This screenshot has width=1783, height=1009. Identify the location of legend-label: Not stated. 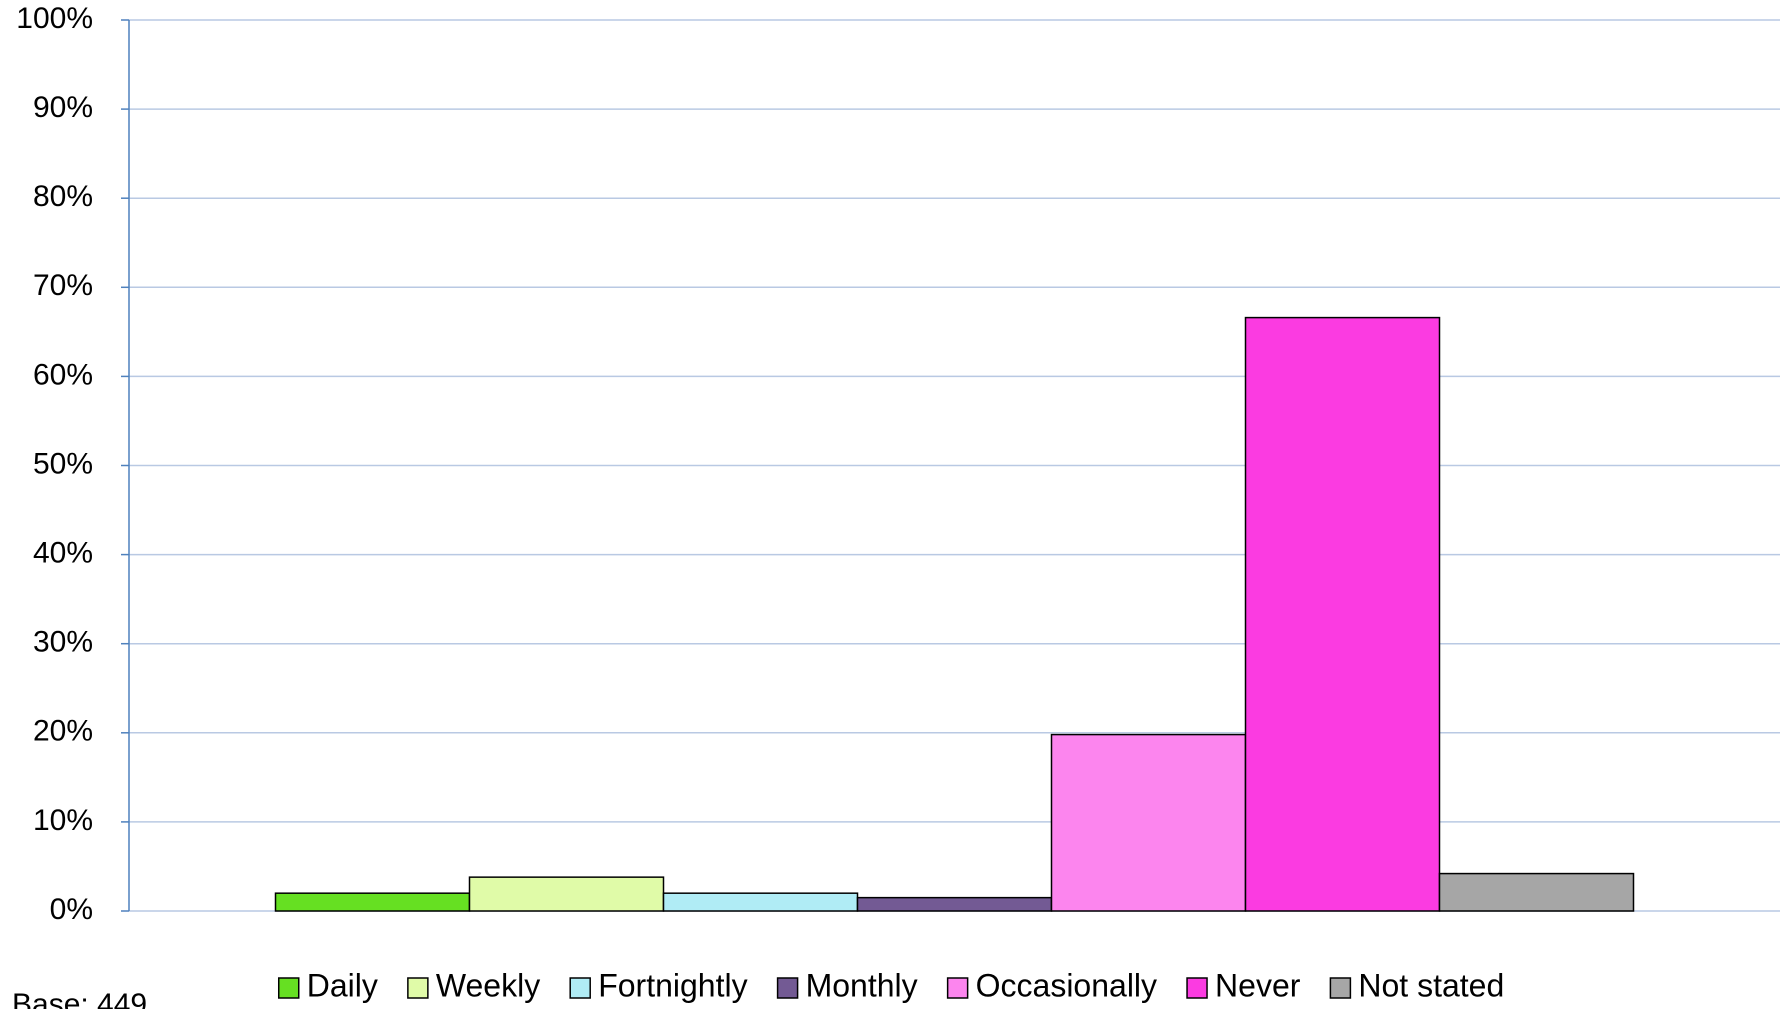
(1431, 985).